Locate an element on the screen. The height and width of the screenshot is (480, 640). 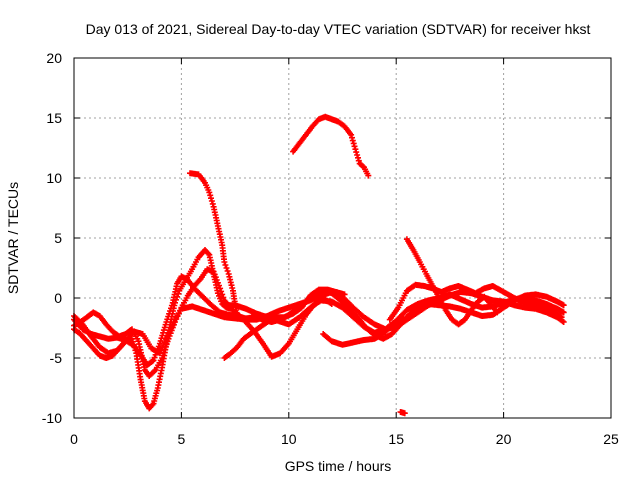
y-tick-label: -10 is located at coordinates (52, 418).